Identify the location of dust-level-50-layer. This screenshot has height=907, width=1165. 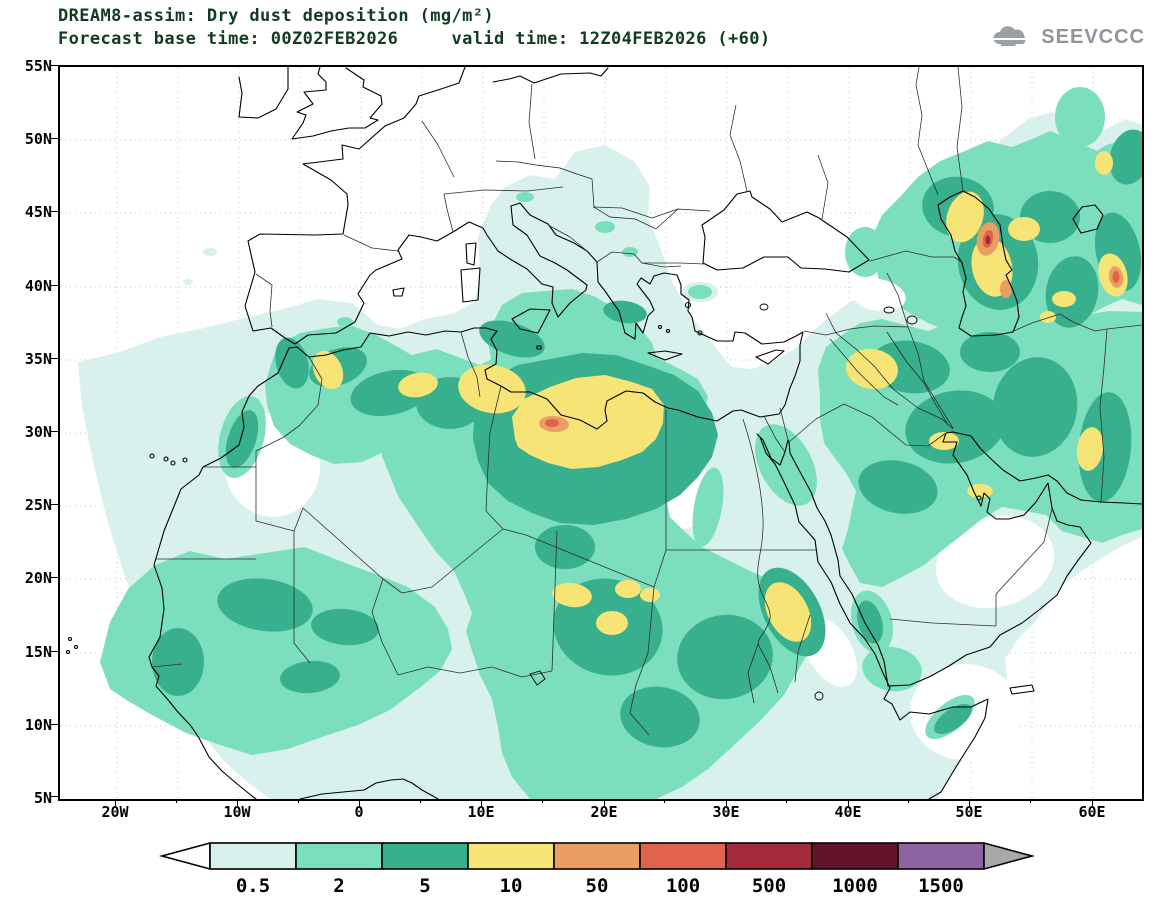
(831, 327).